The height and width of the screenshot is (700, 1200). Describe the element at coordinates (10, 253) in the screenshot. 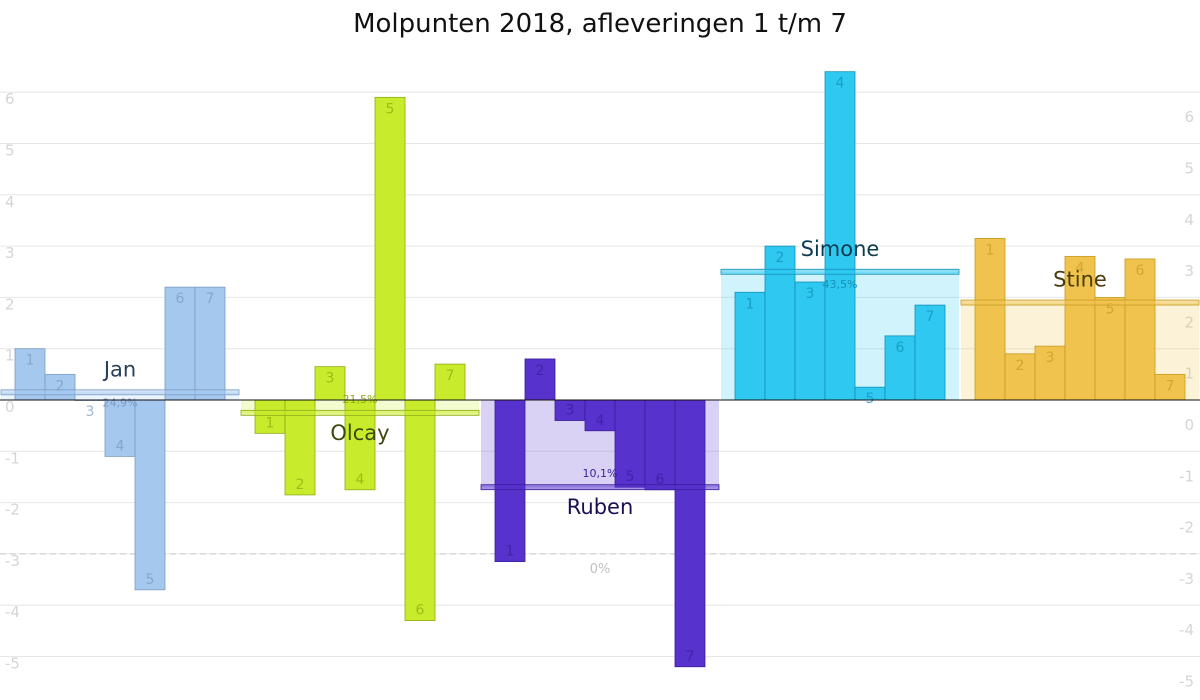

I see `y-tick-label-left: 3` at that location.